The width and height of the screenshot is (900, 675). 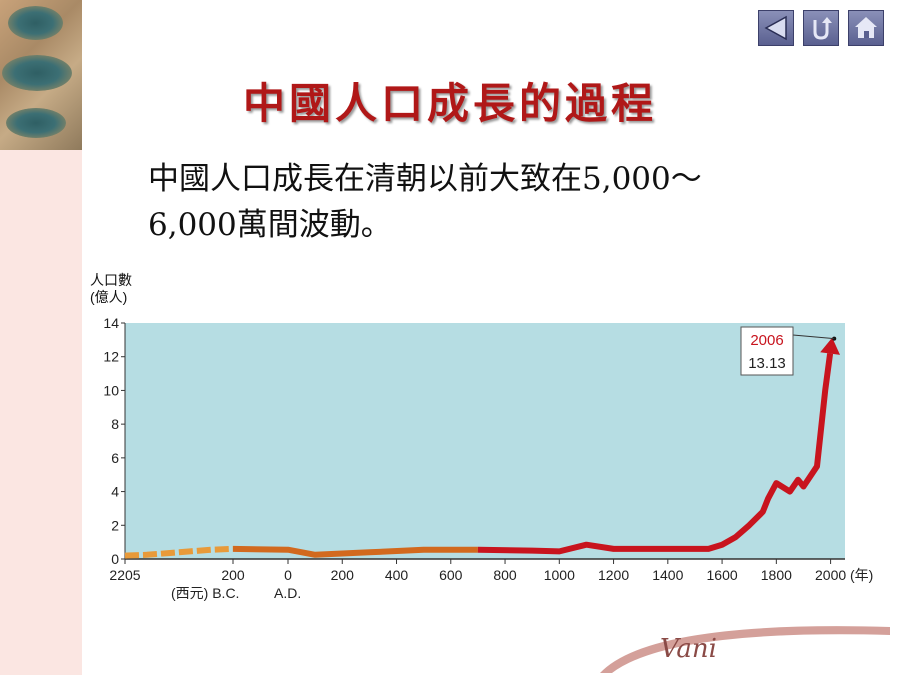 What do you see at coordinates (115, 458) in the screenshot?
I see `y-tick-label: 6` at bounding box center [115, 458].